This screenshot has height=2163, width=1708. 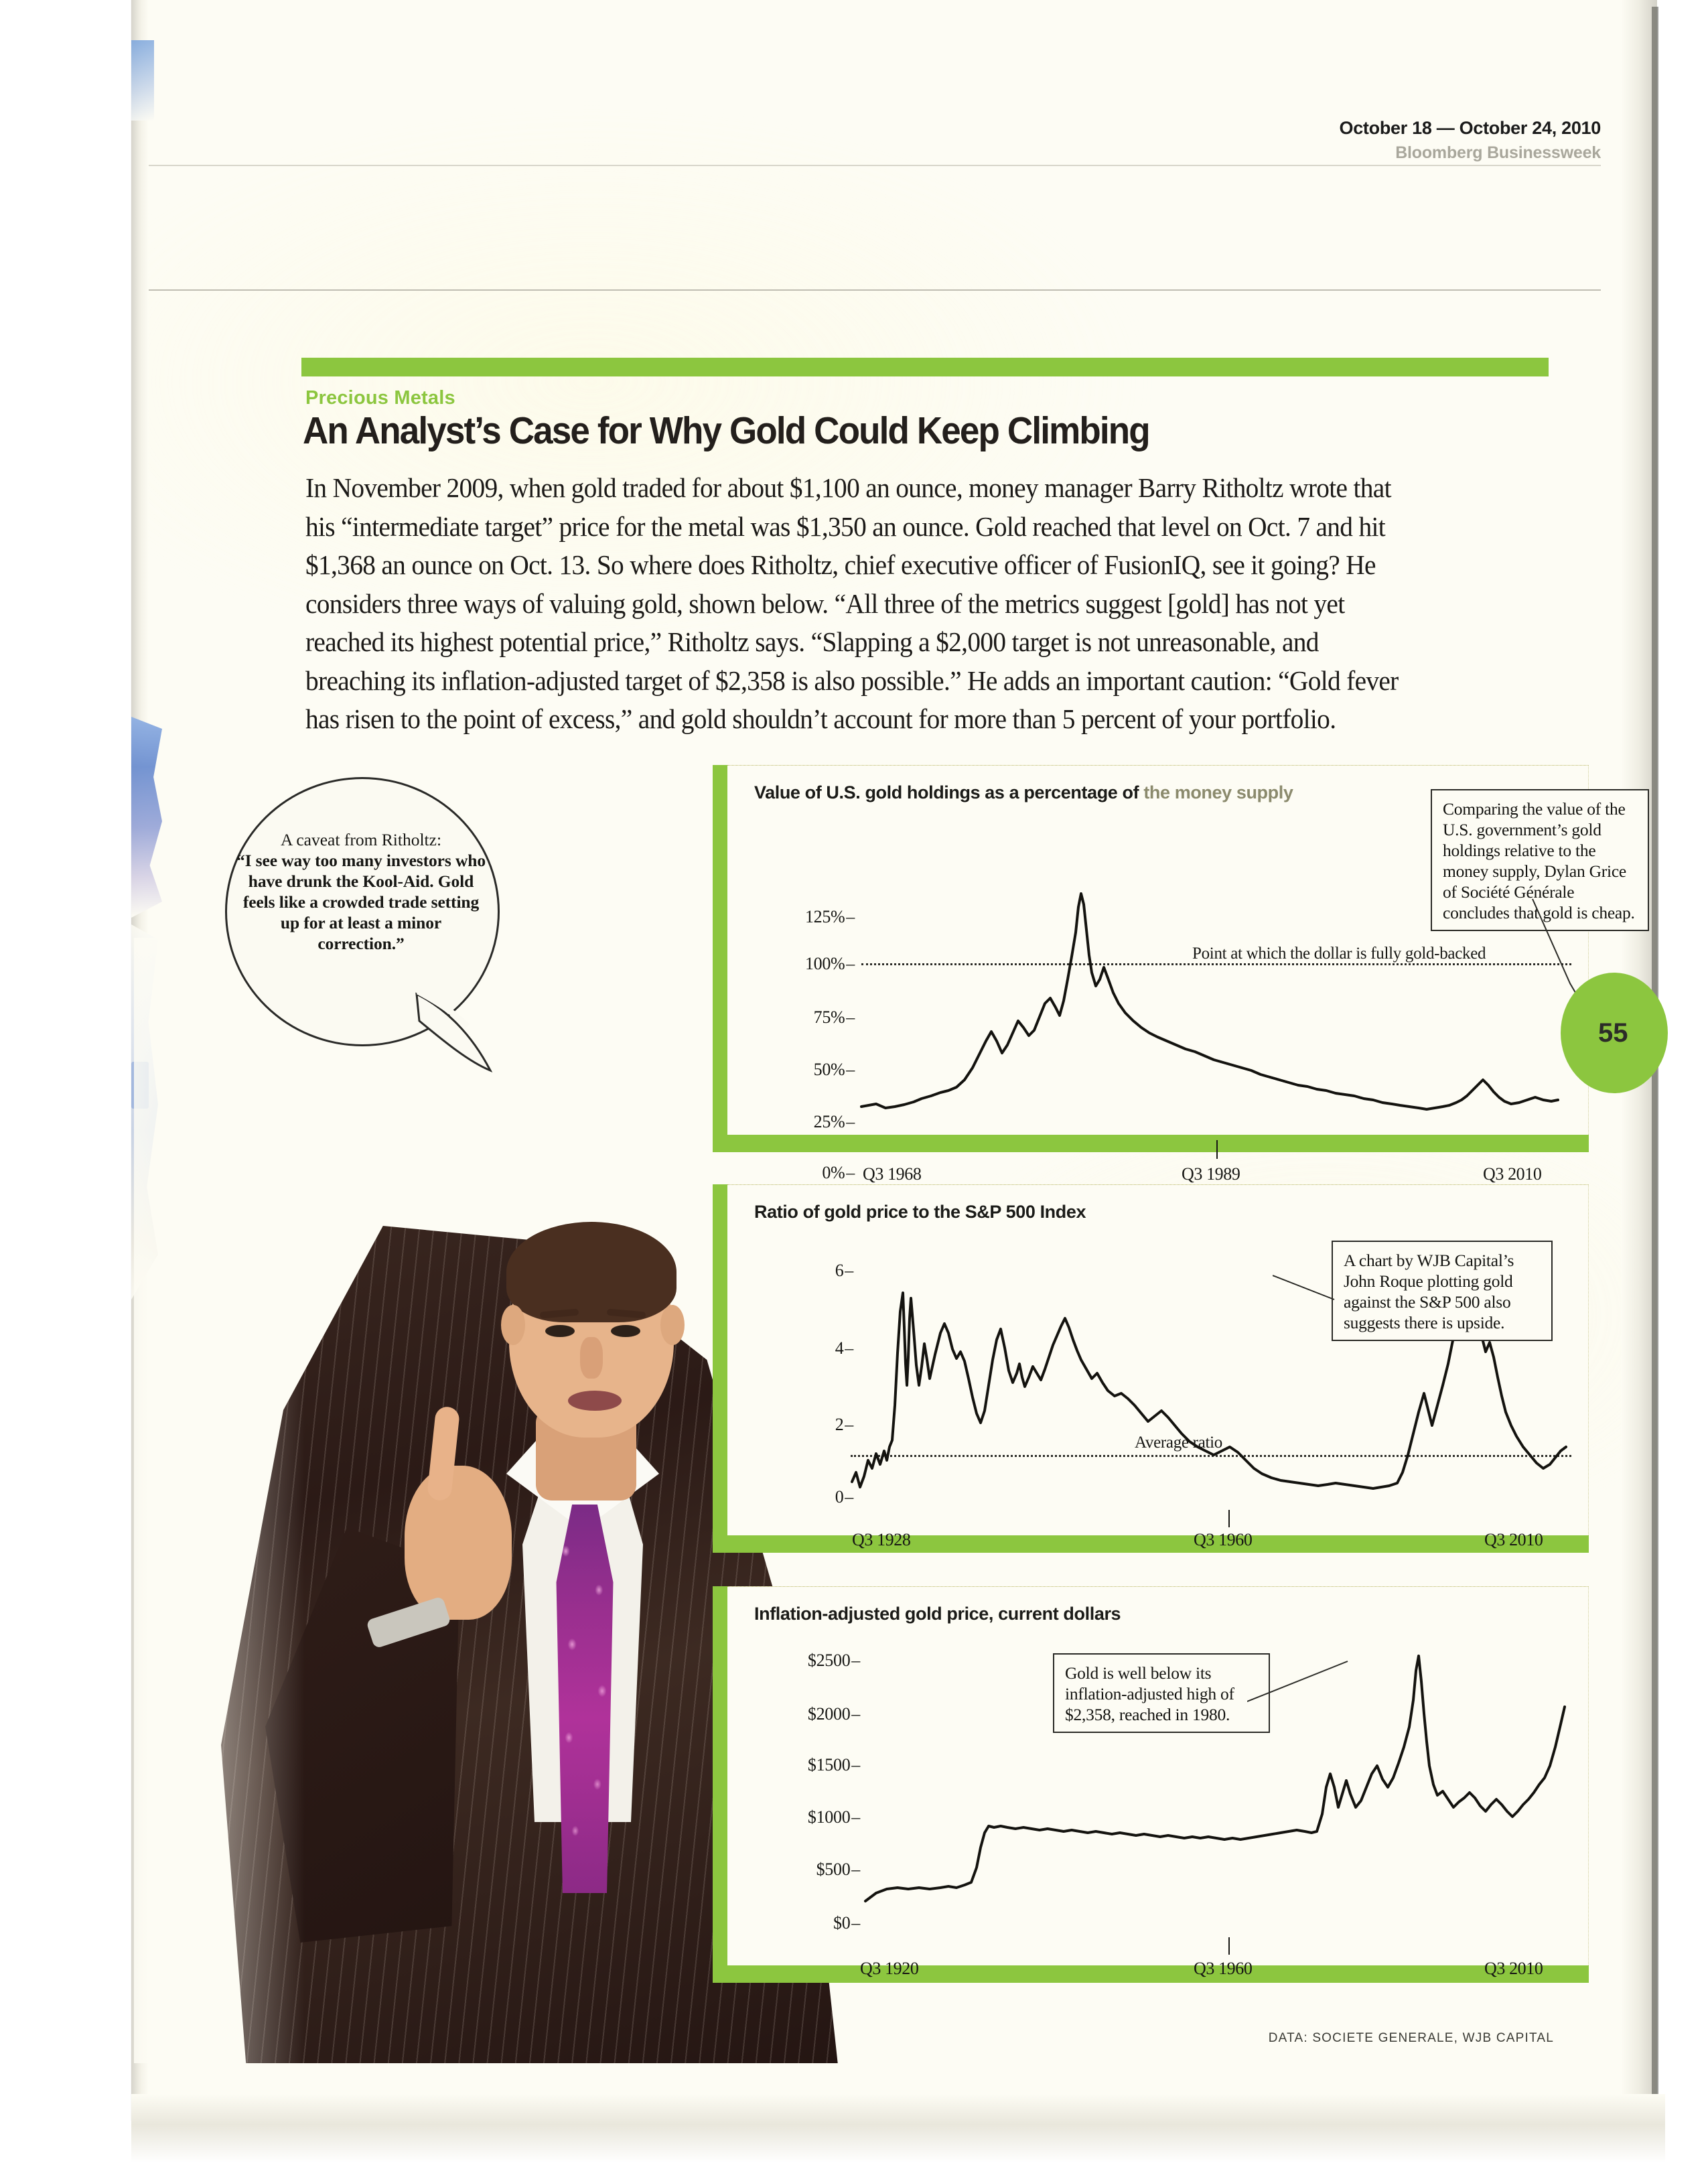 What do you see at coordinates (1223, 1968) in the screenshot?
I see `x-tick-3-mid: Q3 1960` at bounding box center [1223, 1968].